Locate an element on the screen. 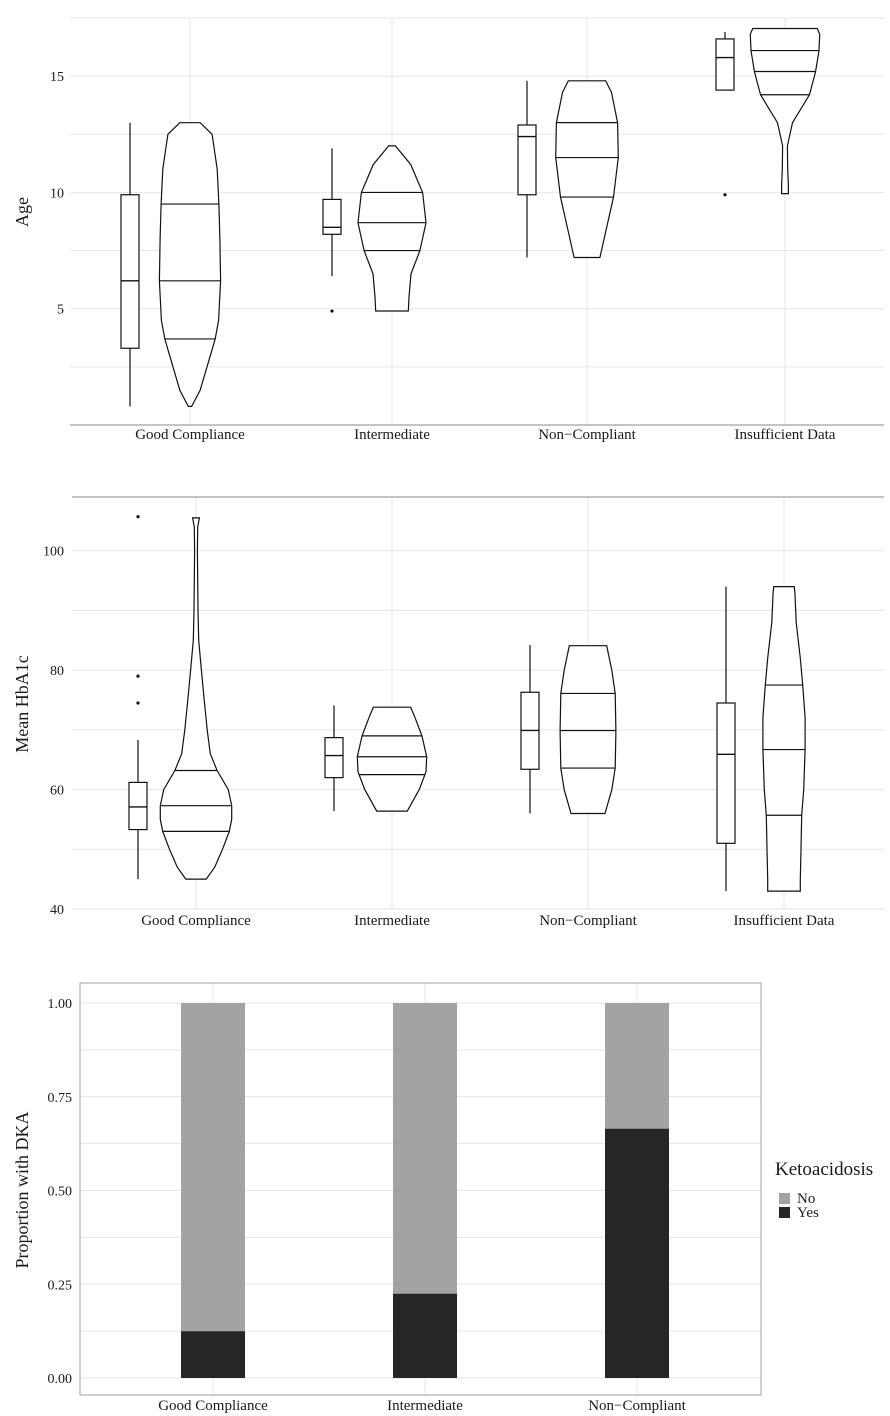  dka-x-tick-label: Intermediate is located at coordinates (425, 1406).